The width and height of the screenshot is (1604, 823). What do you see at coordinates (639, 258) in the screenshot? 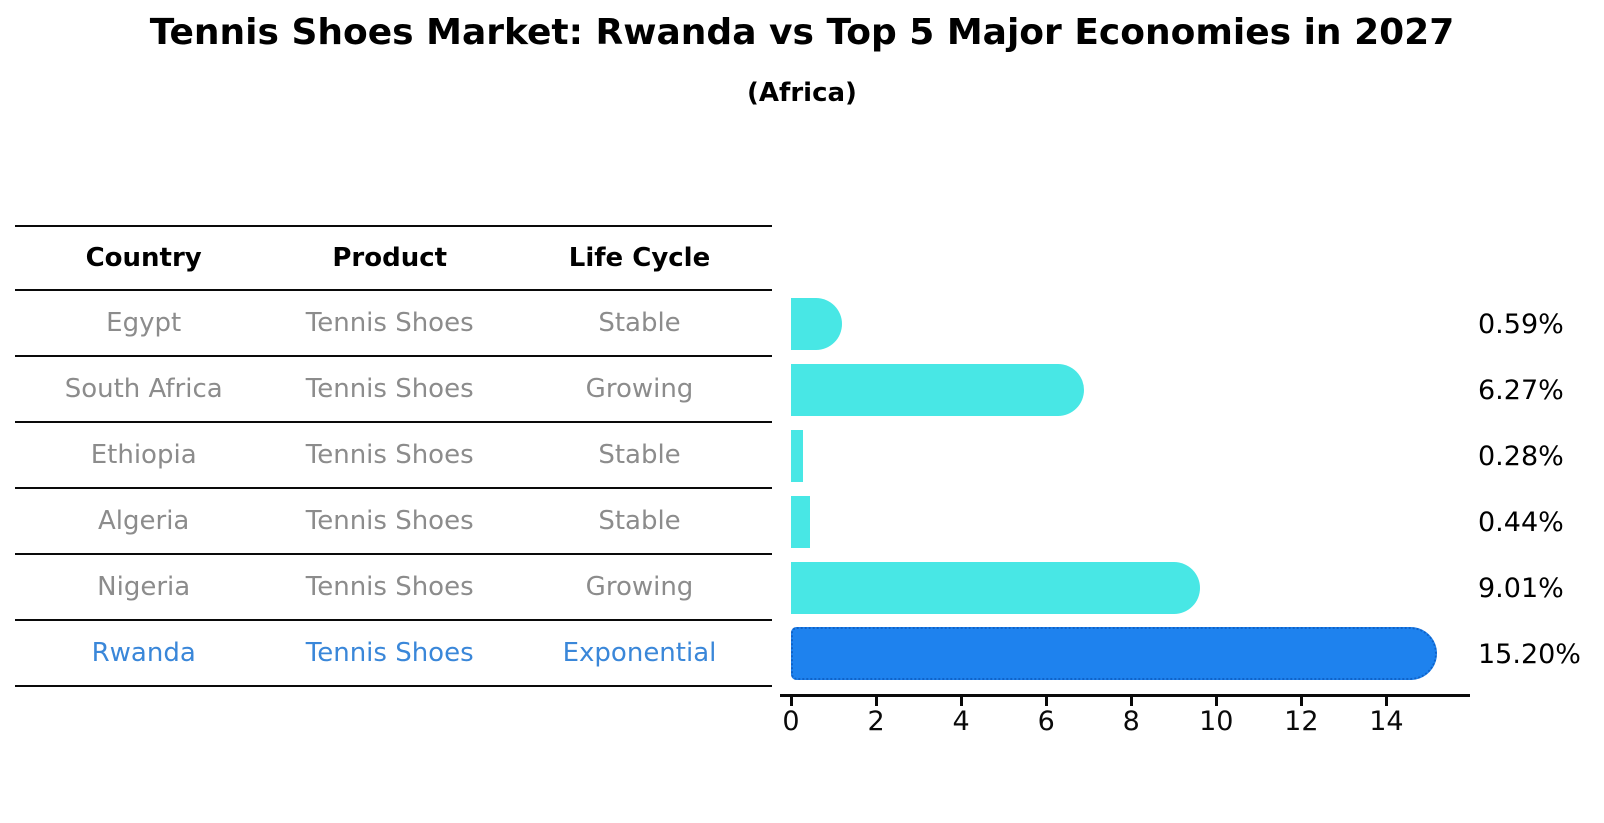
I see `header-cell-life-cycle: Life Cycle` at bounding box center [639, 258].